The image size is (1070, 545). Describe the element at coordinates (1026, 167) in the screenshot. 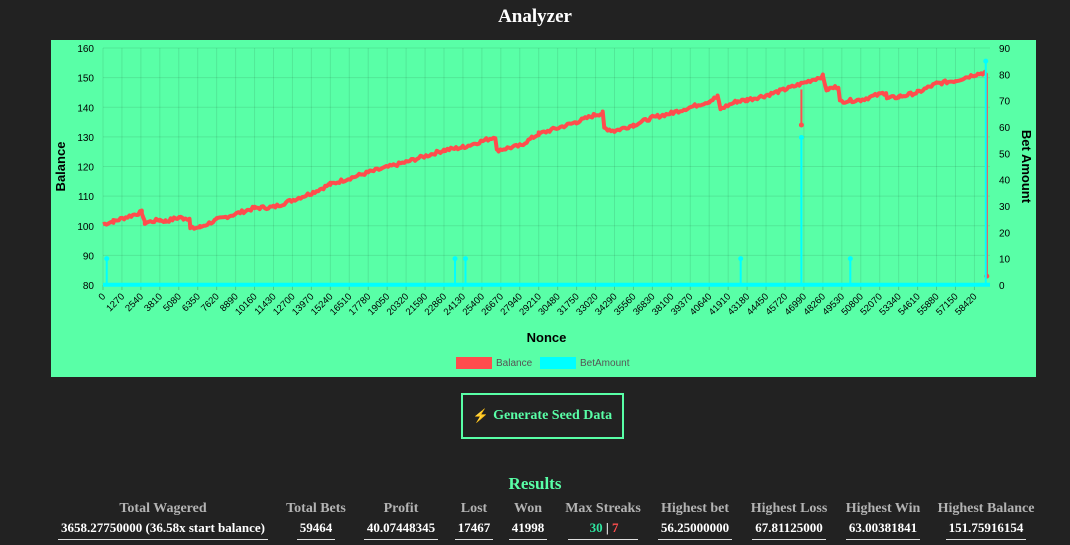

I see `y-axis-title-right: Bet Amount` at that location.